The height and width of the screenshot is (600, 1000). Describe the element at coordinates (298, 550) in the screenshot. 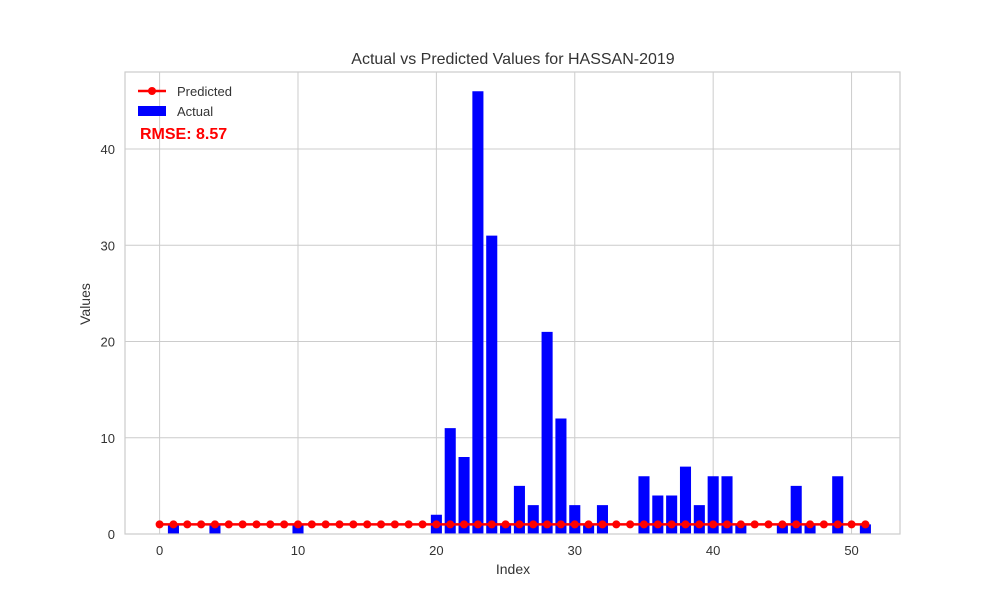

I see `x-tick-label: 10` at that location.